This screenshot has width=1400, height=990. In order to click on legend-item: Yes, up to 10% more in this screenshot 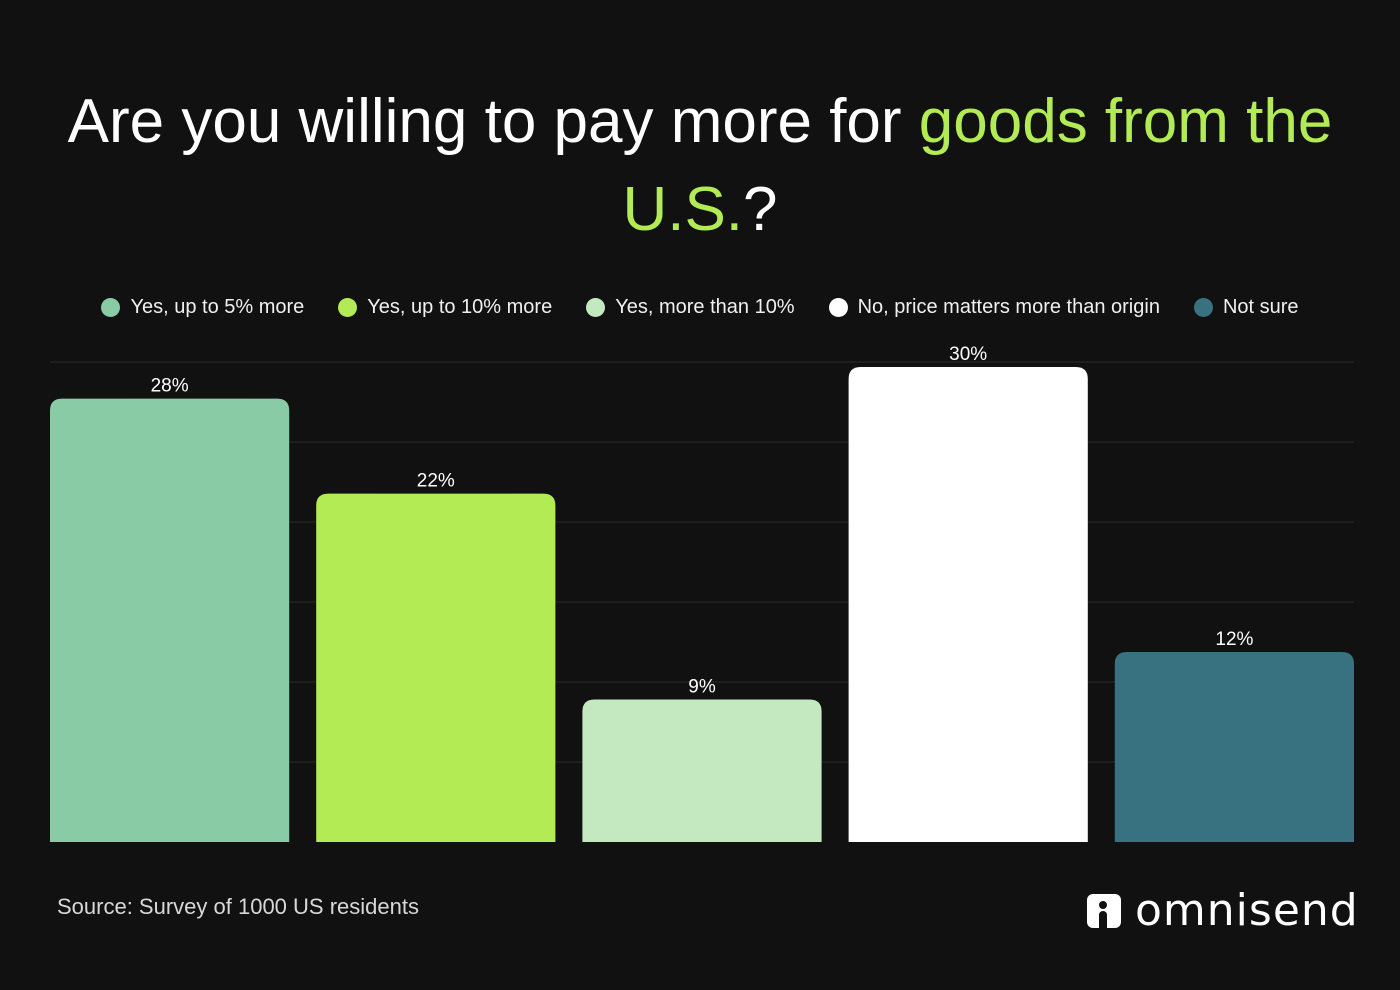, I will do `click(445, 307)`.